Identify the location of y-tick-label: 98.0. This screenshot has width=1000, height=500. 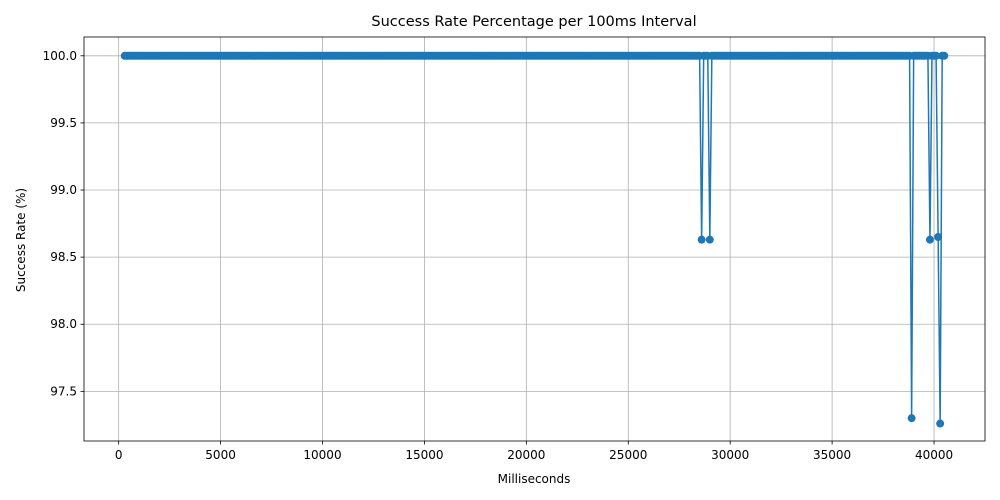
(63, 324).